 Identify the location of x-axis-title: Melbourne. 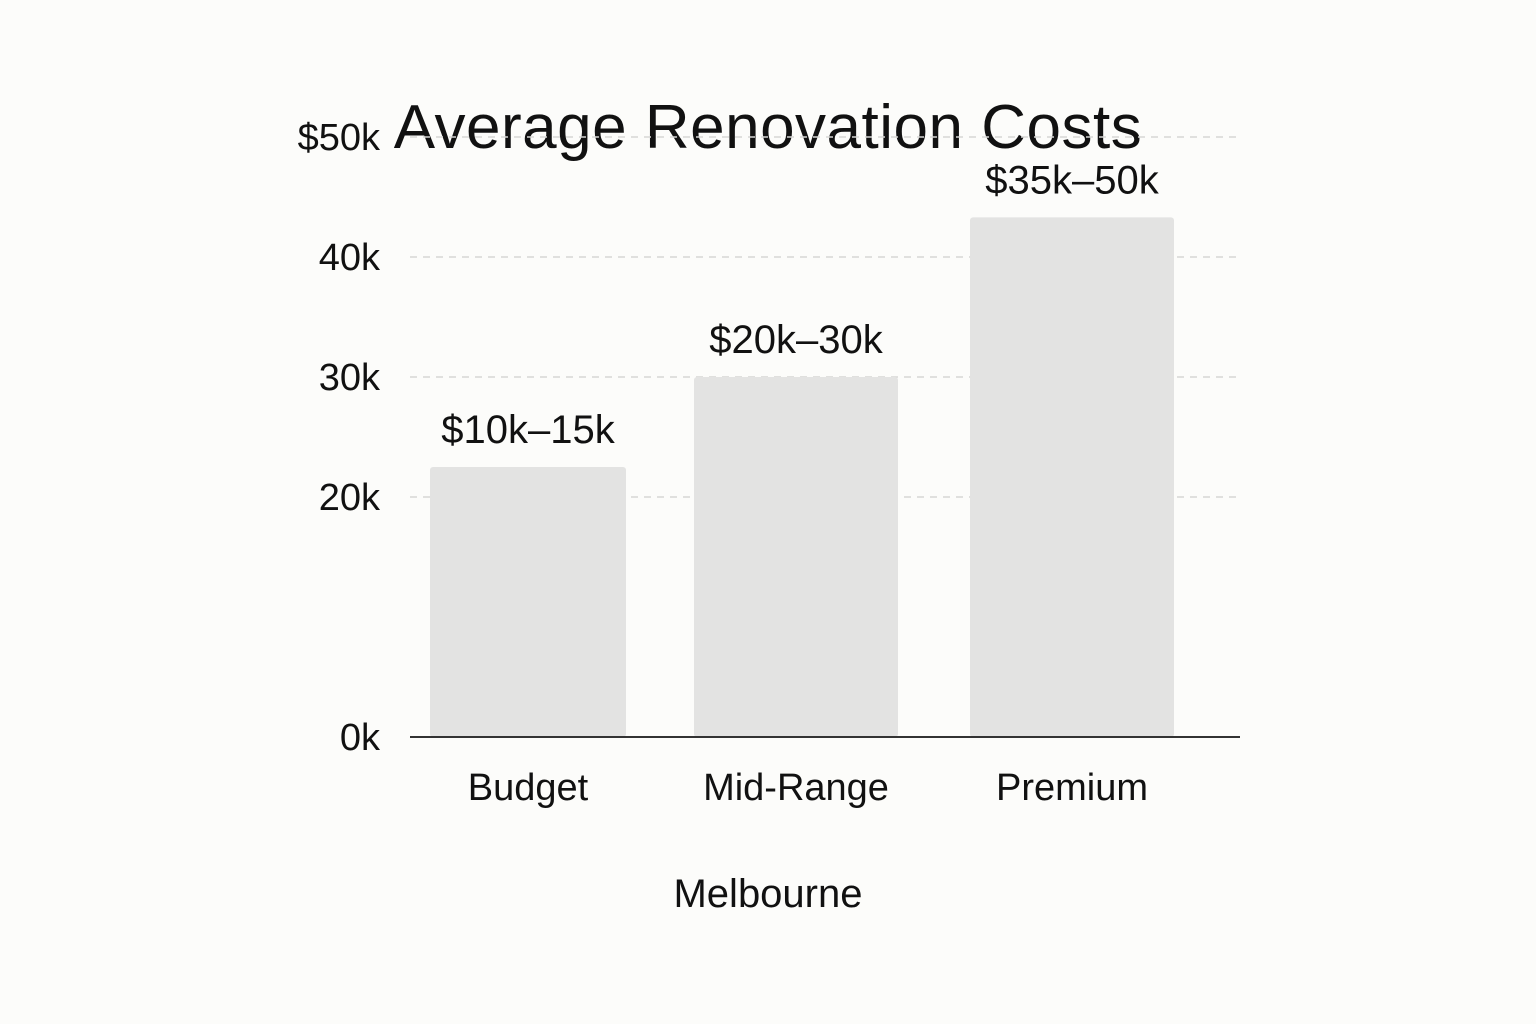
(768, 894).